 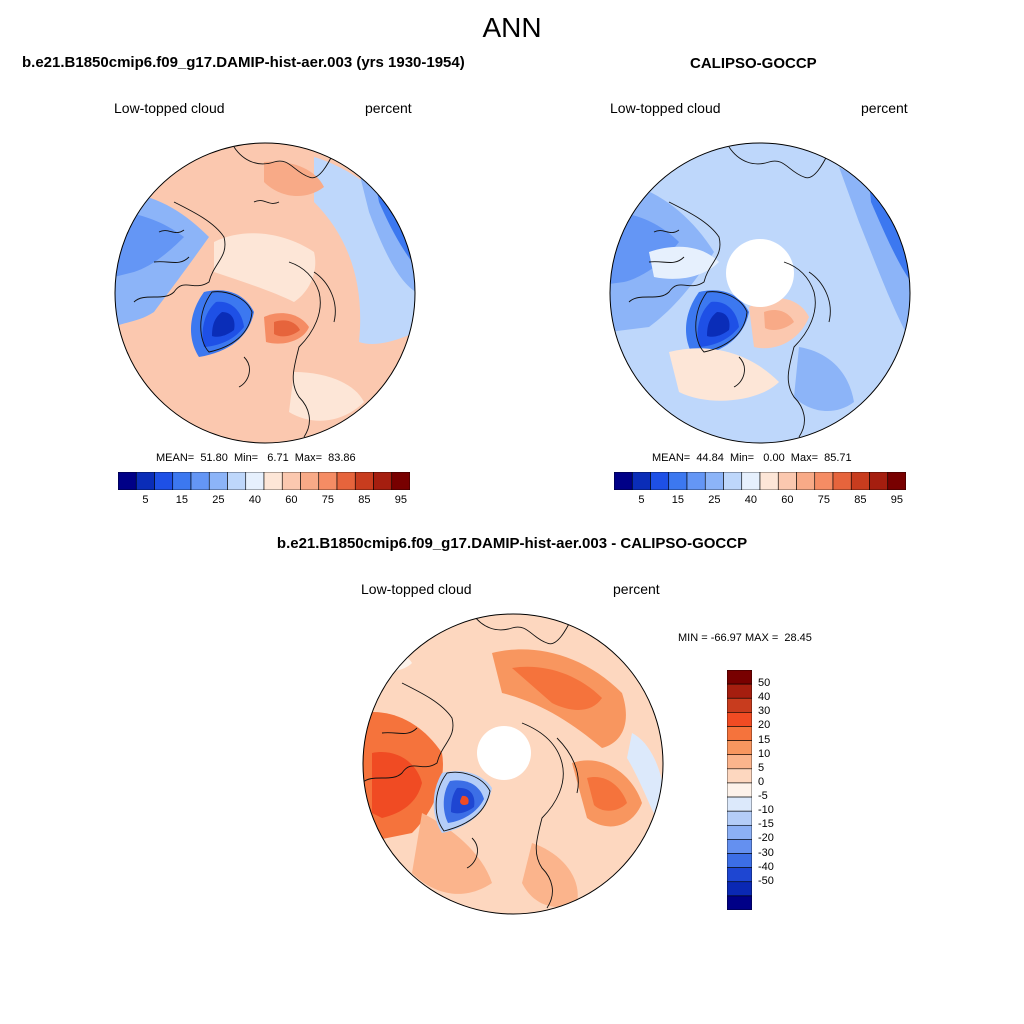 I want to click on model-units-label: percent, so click(x=388, y=108).